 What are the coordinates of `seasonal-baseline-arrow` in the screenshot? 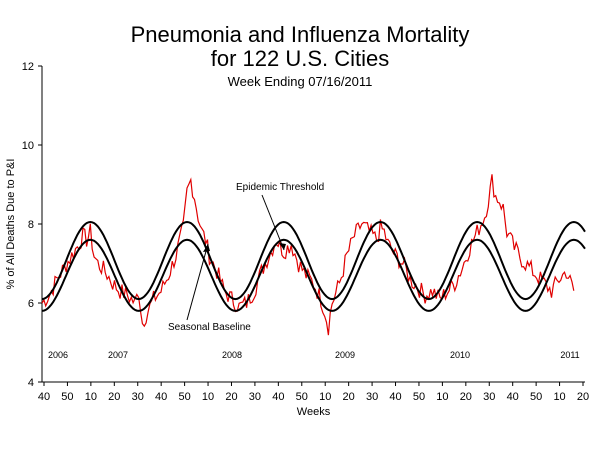 It's located at (197, 282).